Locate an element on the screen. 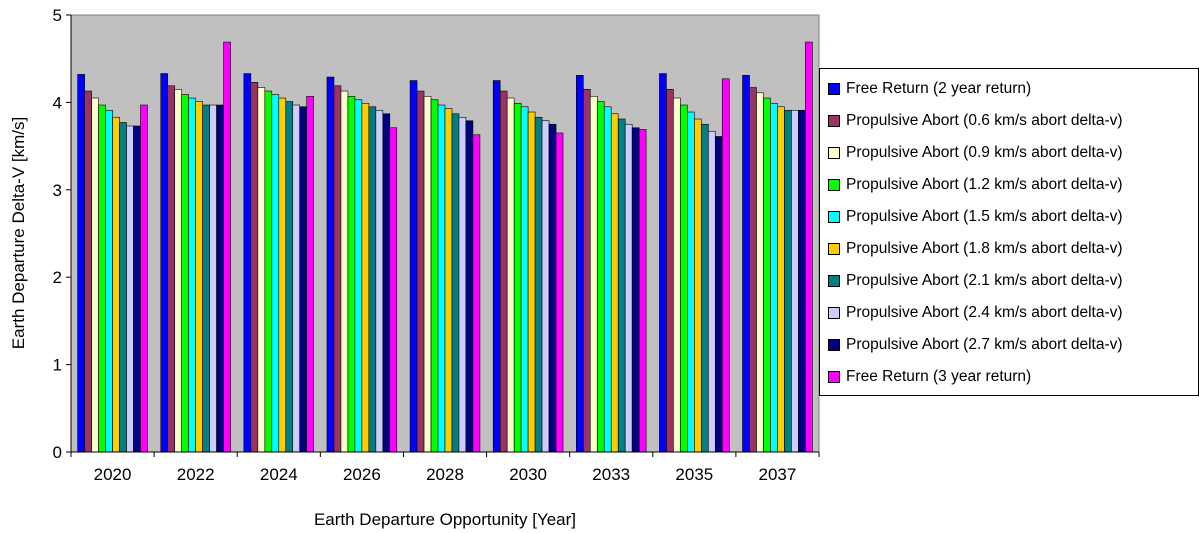 The width and height of the screenshot is (1204, 533). x-tick-label: 2030 is located at coordinates (528, 474).